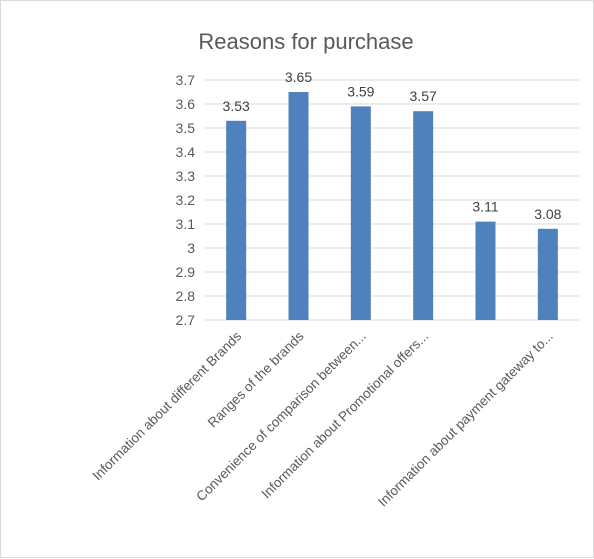 This screenshot has width=594, height=559. I want to click on data-label: 3.08, so click(547, 214).